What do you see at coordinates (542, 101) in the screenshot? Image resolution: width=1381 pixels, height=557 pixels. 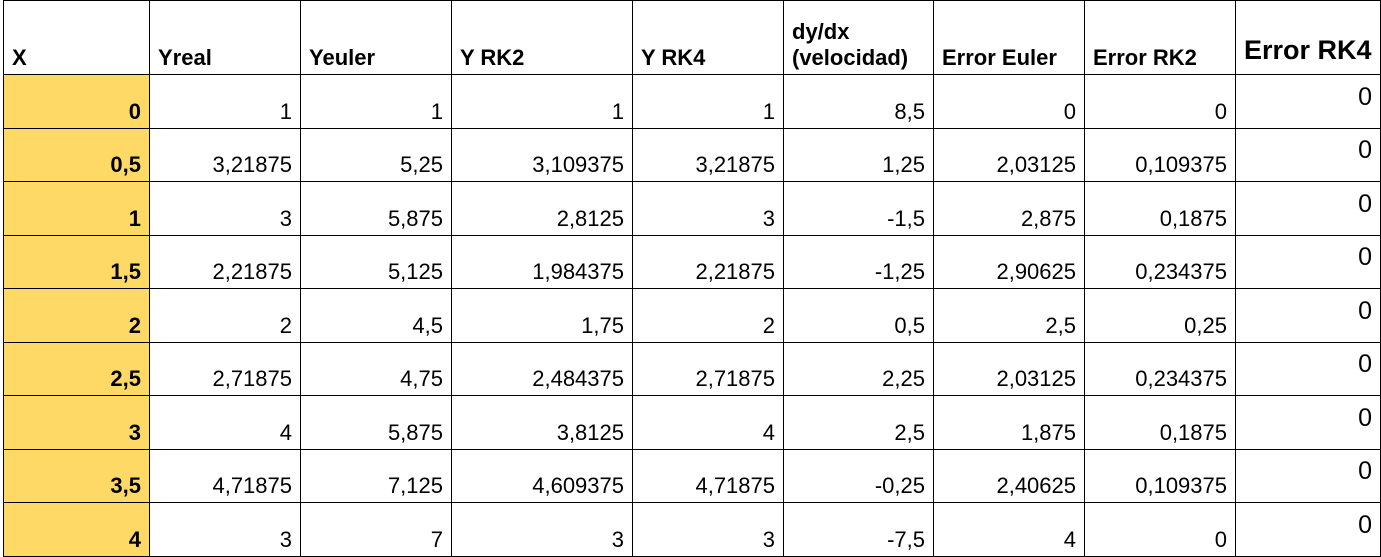 I see `cell-y-rk2: 1` at bounding box center [542, 101].